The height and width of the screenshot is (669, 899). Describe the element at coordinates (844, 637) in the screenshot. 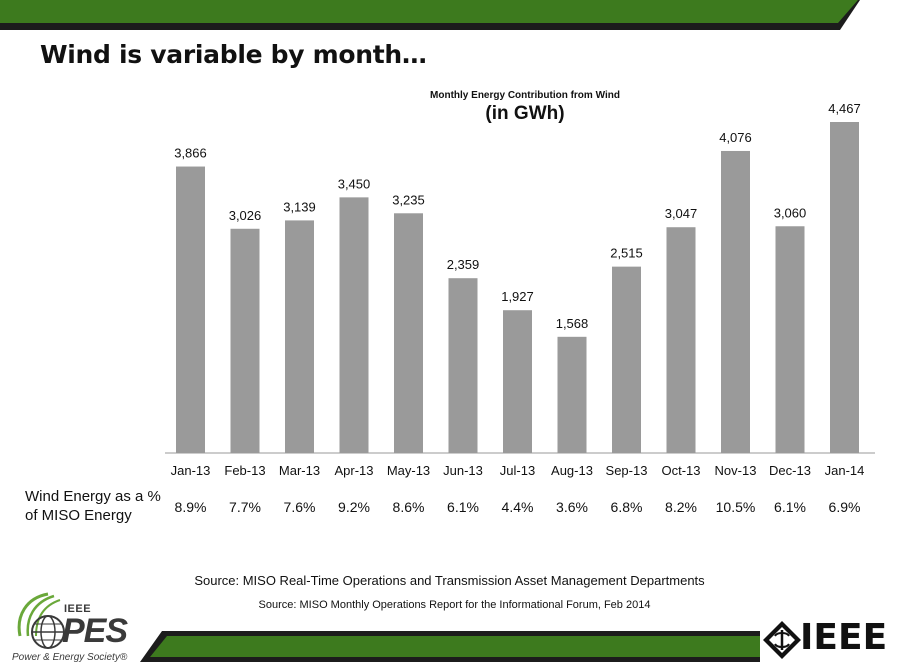

I see `ieee-logo-text: IEEE` at that location.